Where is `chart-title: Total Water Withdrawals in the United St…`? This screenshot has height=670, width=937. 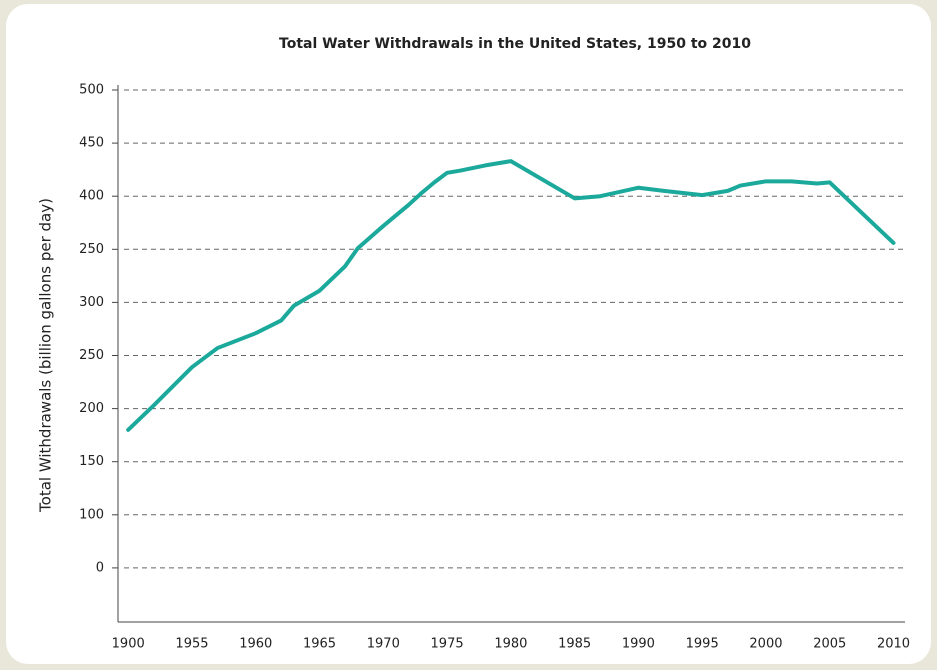
chart-title: Total Water Withdrawals in the United St… is located at coordinates (515, 44).